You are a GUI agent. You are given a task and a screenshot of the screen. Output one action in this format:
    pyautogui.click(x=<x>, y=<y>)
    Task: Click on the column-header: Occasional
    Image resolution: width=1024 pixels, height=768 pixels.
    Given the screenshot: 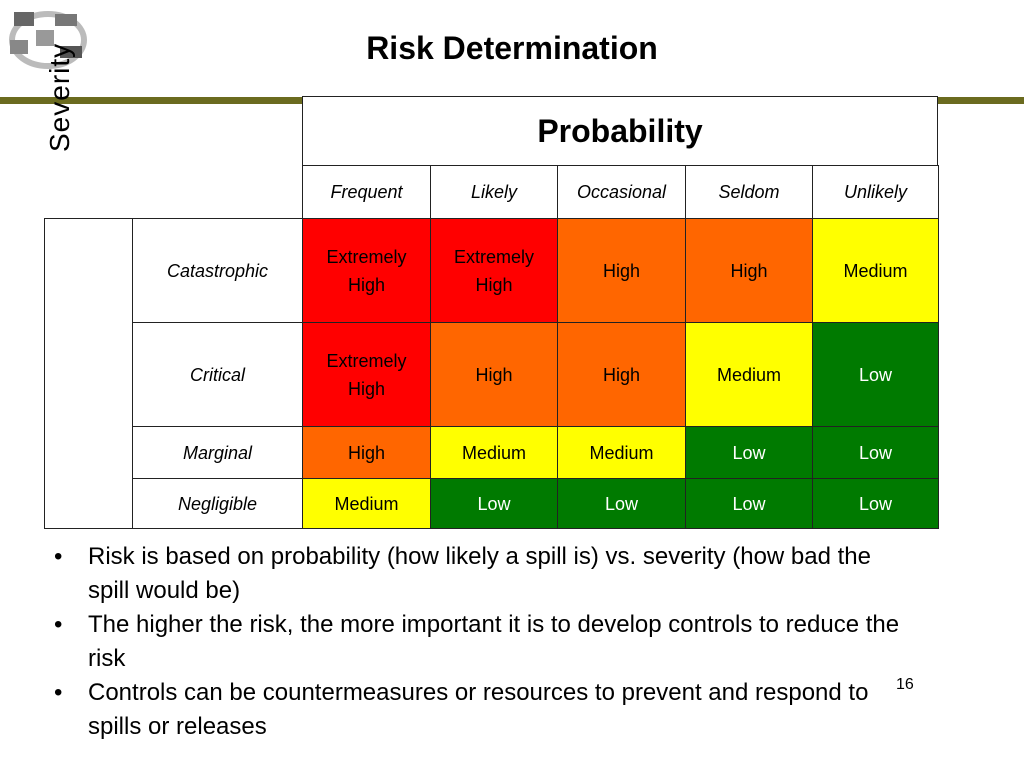 What is the action you would take?
    pyautogui.click(x=621, y=192)
    